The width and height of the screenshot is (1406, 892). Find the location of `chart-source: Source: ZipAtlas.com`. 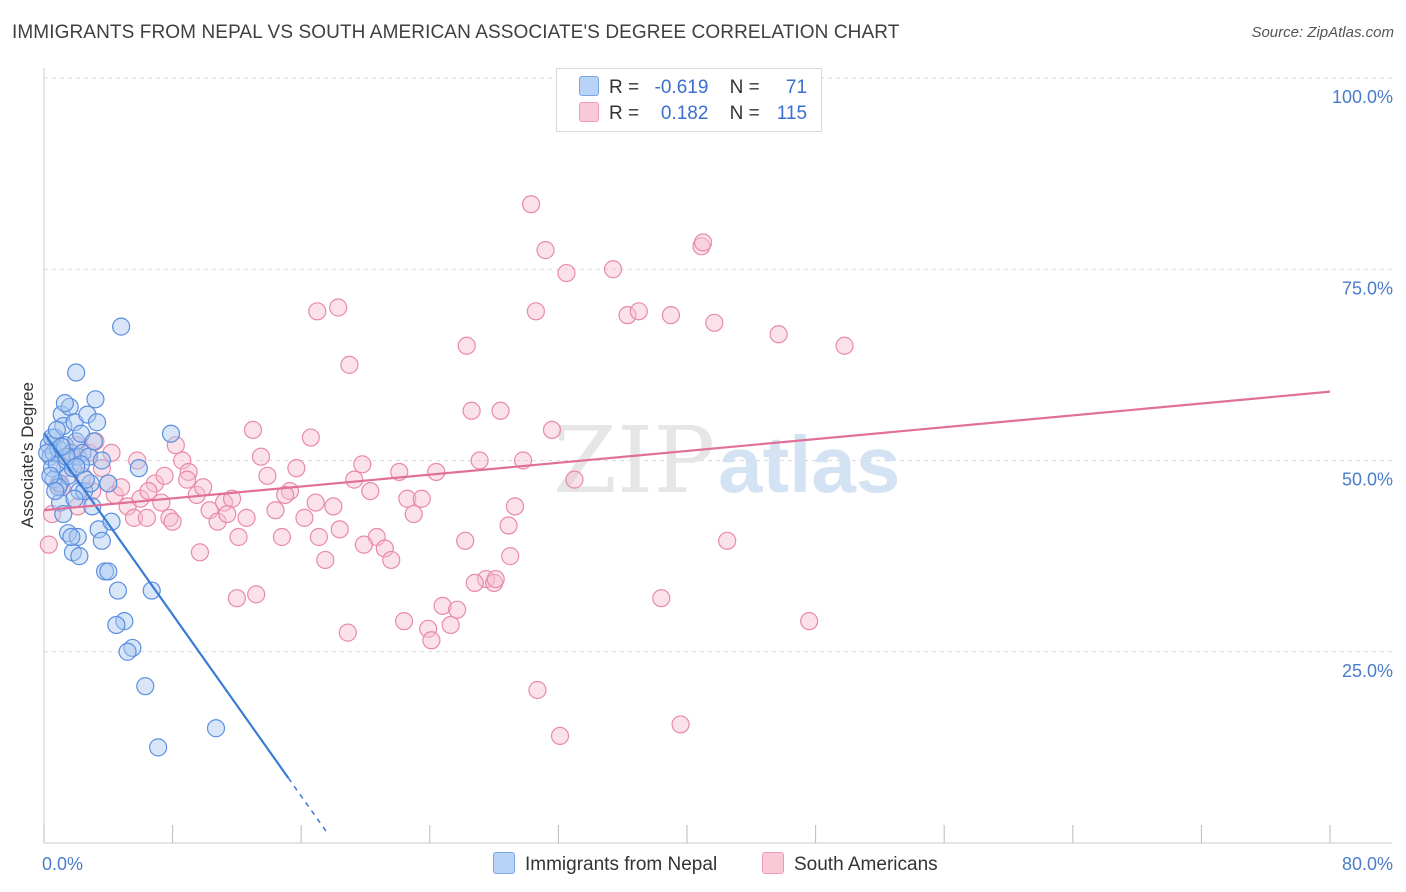

chart-source: Source: ZipAtlas.com is located at coordinates (1322, 32).